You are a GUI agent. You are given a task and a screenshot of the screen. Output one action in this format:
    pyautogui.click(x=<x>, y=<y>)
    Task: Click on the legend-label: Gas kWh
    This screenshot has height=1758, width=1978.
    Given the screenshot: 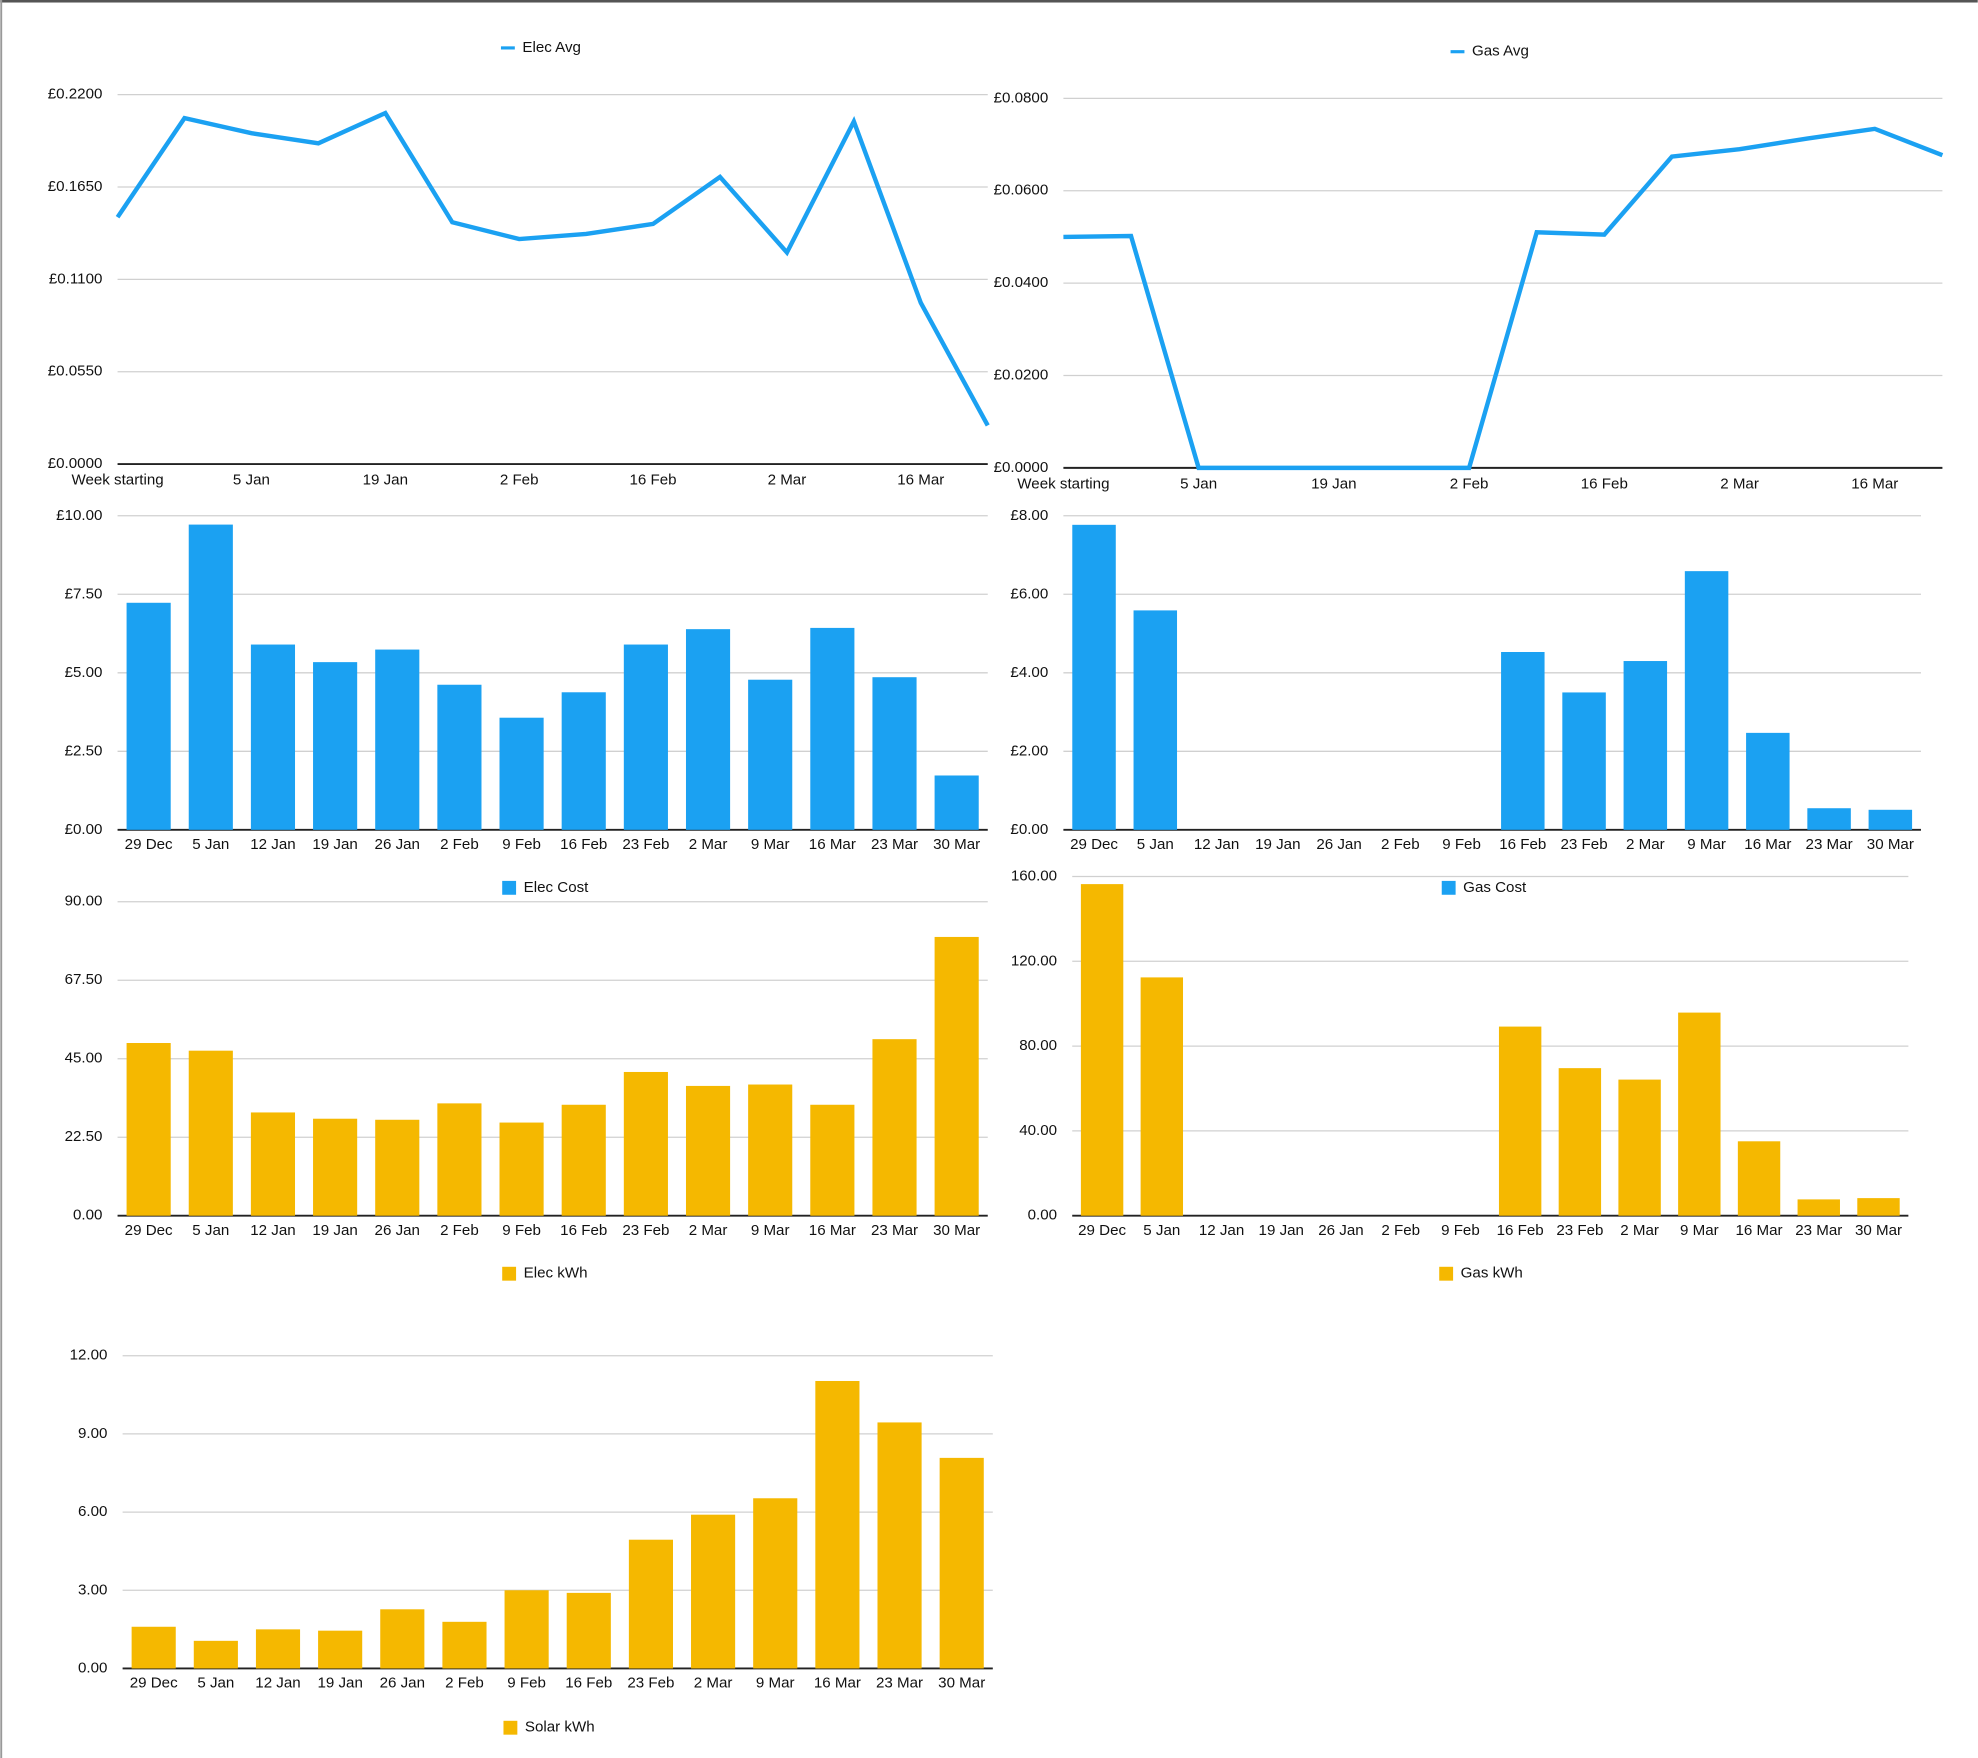 What is the action you would take?
    pyautogui.click(x=1492, y=1273)
    